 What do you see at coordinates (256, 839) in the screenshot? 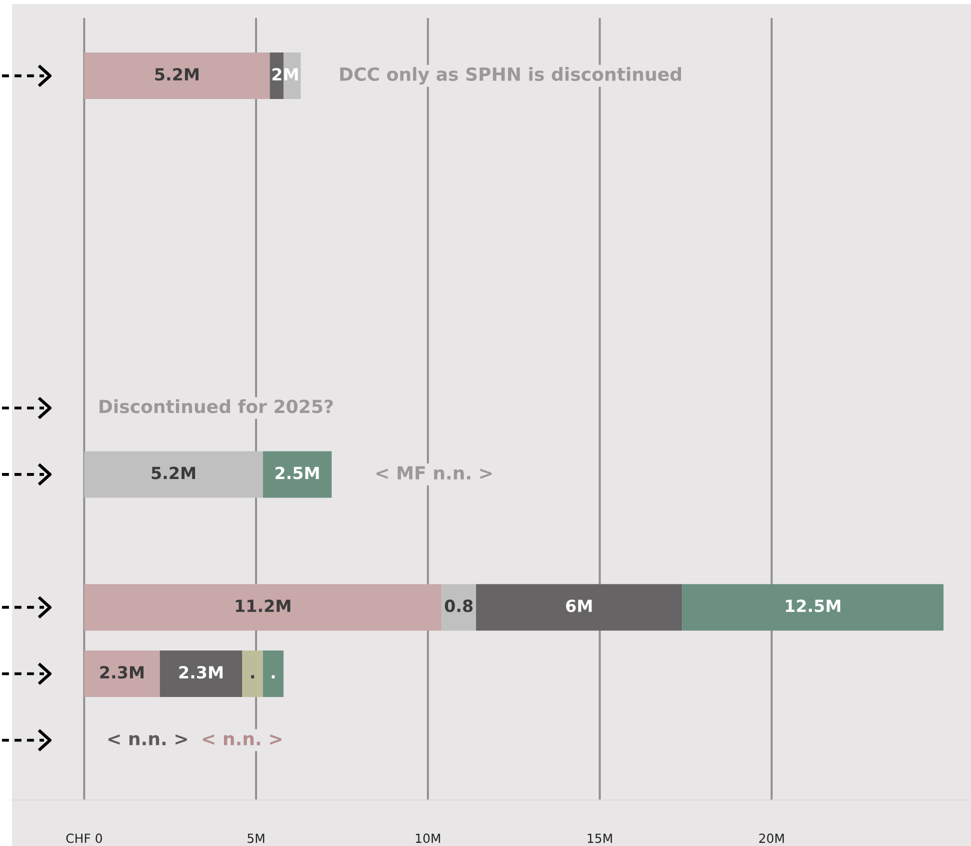
I see `x-tick-label: 5M` at bounding box center [256, 839].